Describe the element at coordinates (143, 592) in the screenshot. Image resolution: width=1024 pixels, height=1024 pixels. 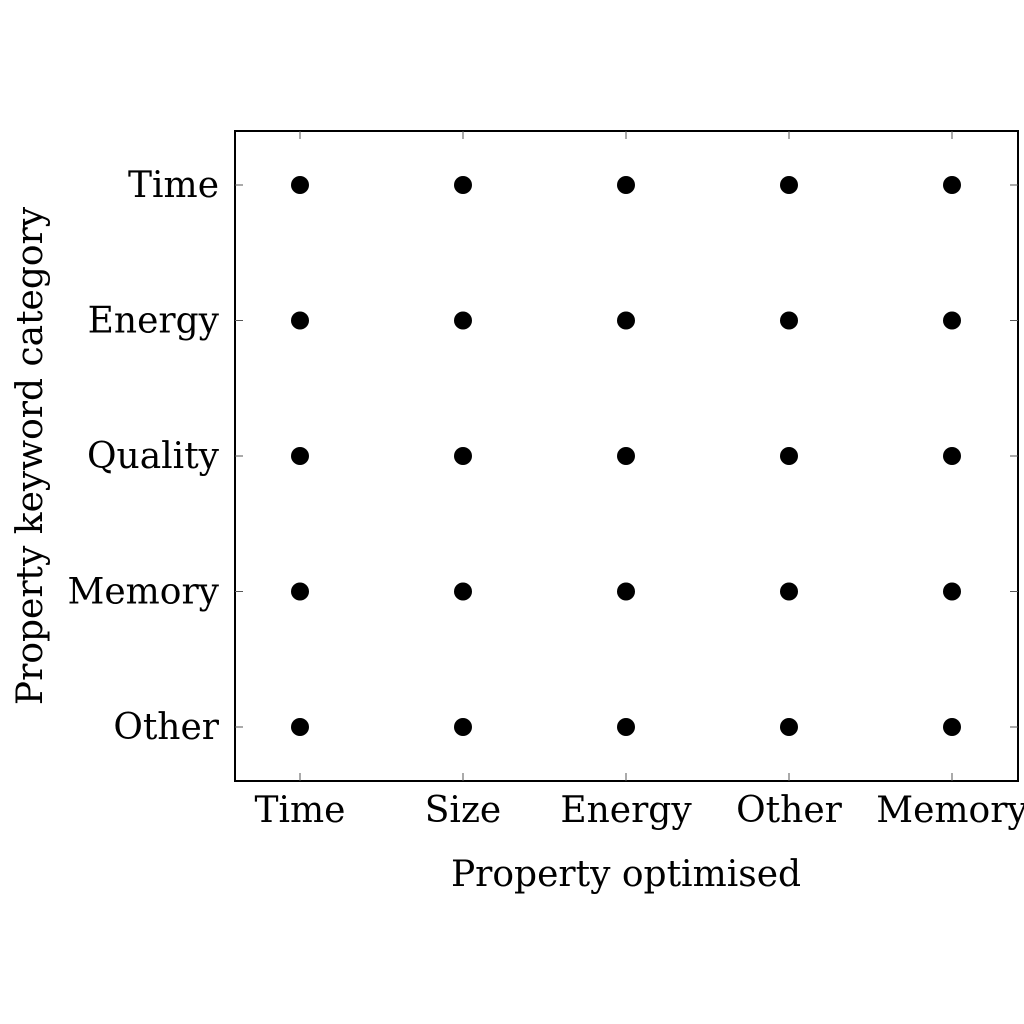
I see `y-tick-label: Memory` at that location.